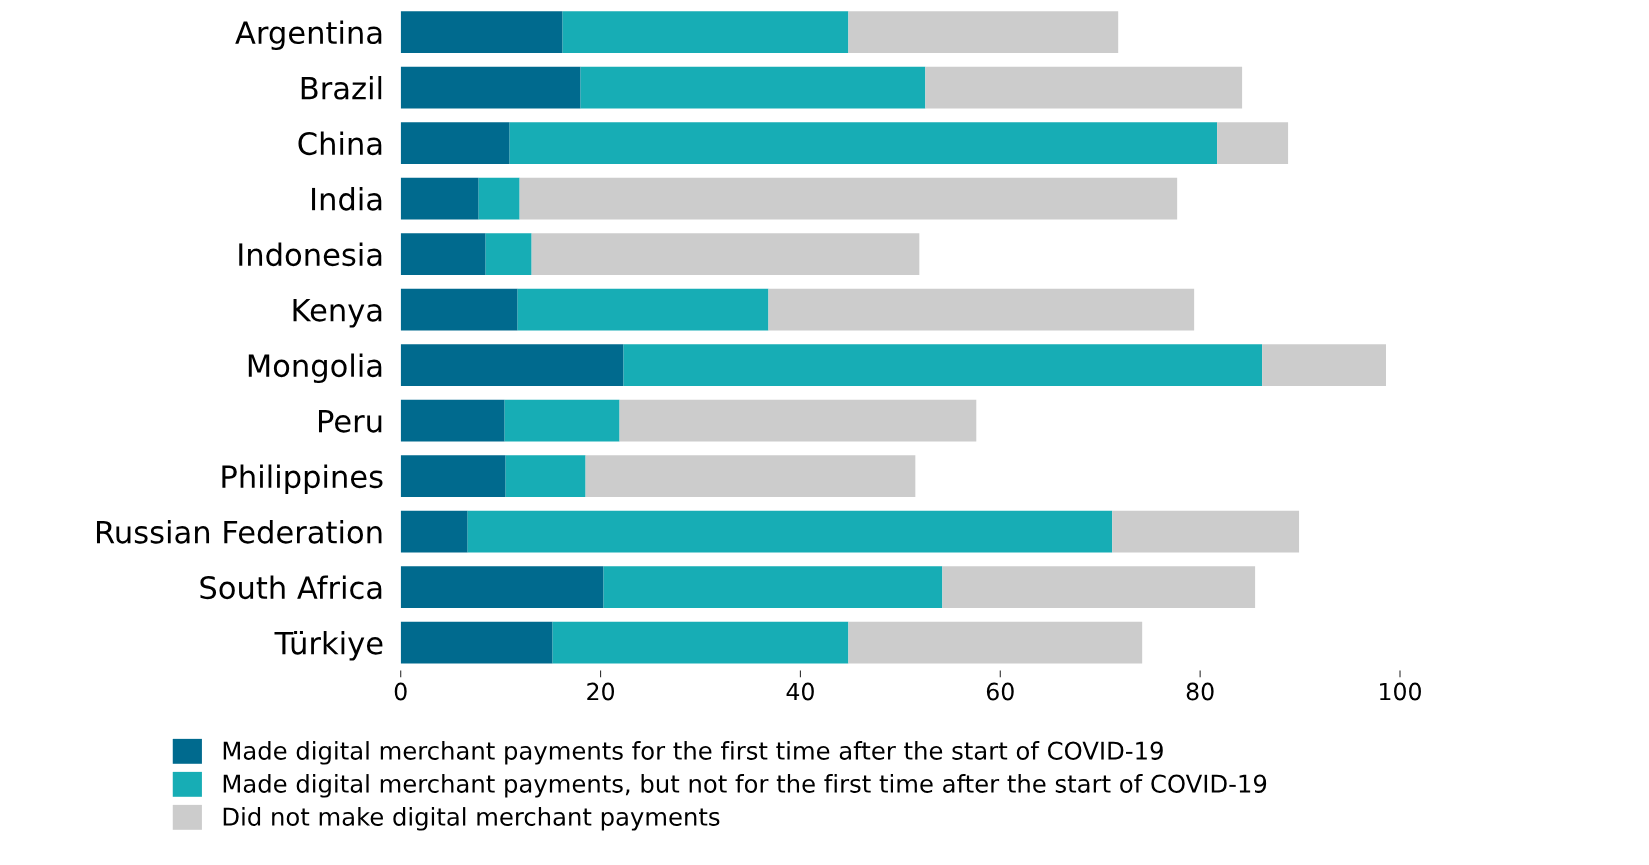  Describe the element at coordinates (800, 691) in the screenshot. I see `x-tick-label: 40` at that location.